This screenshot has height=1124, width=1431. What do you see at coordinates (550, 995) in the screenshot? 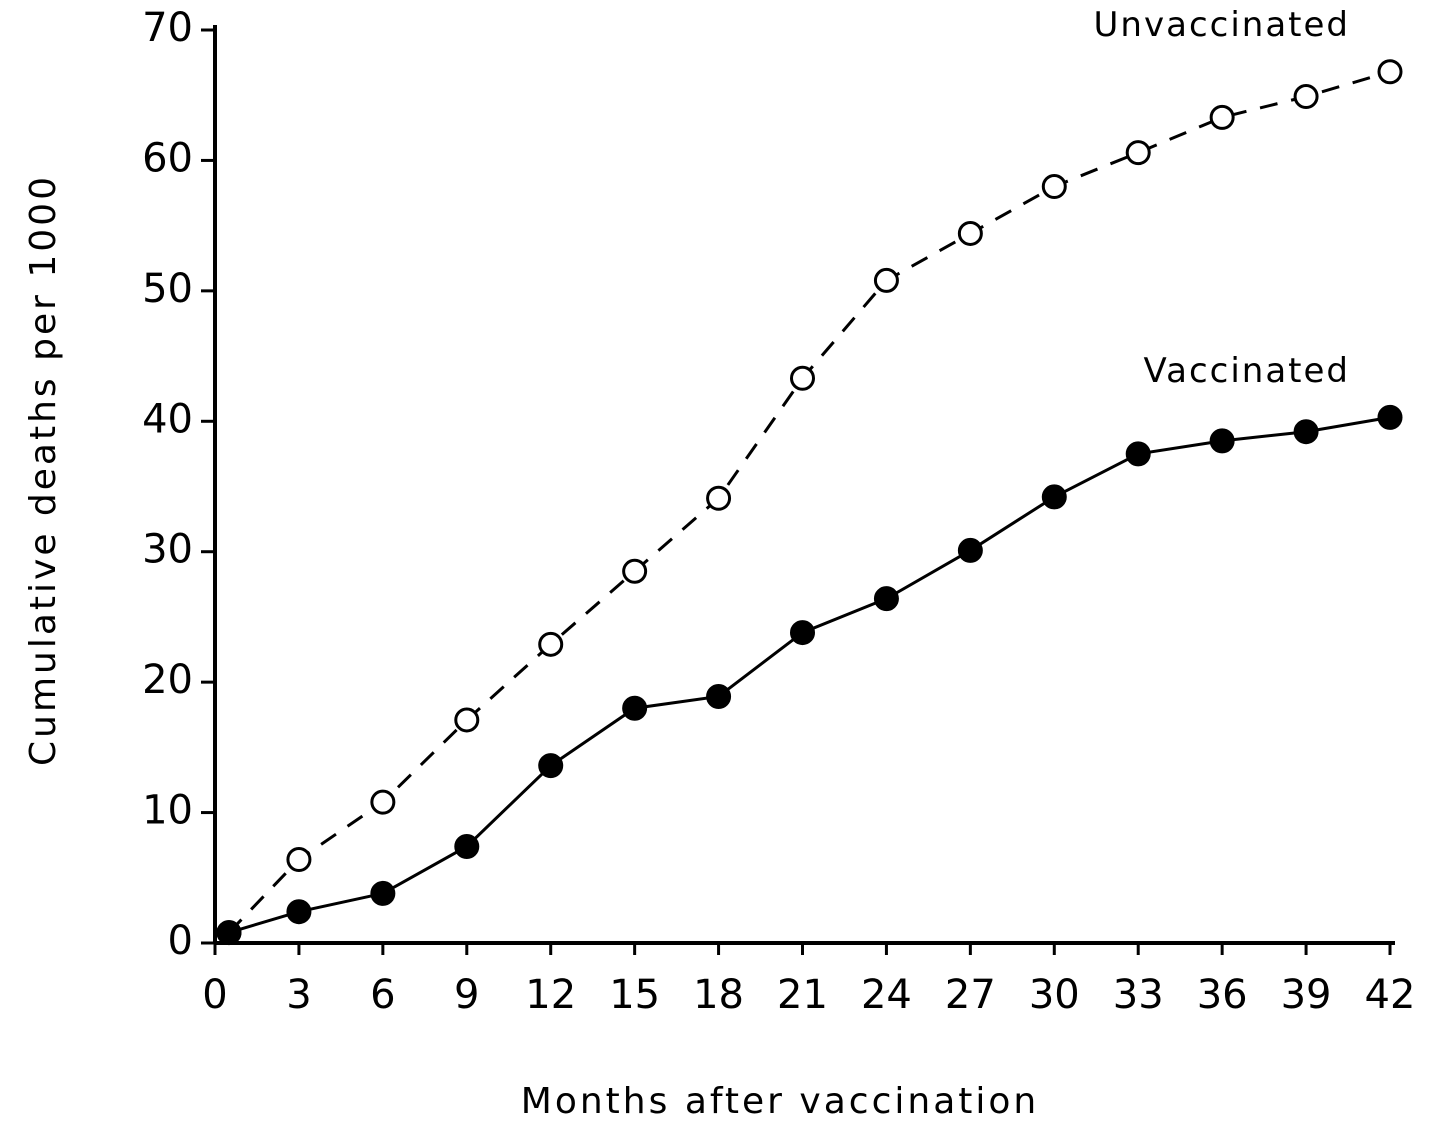
I see `x-tick-label: 12` at bounding box center [550, 995].